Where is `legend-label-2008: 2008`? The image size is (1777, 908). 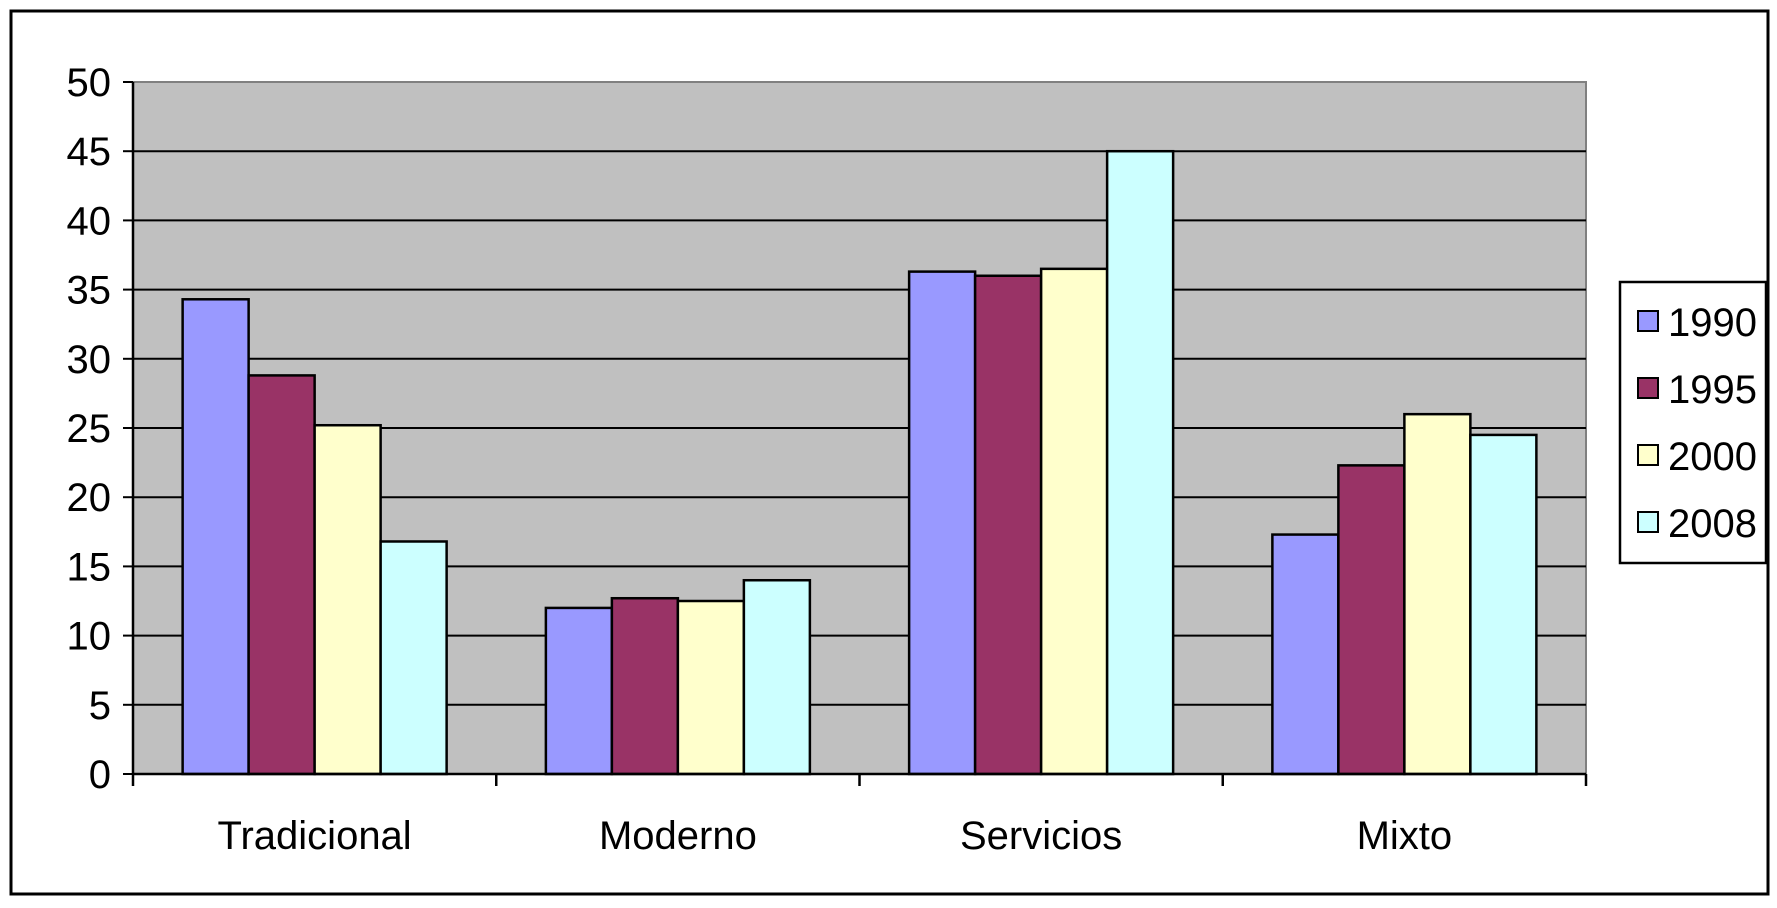
legend-label-2008: 2008 is located at coordinates (1712, 524).